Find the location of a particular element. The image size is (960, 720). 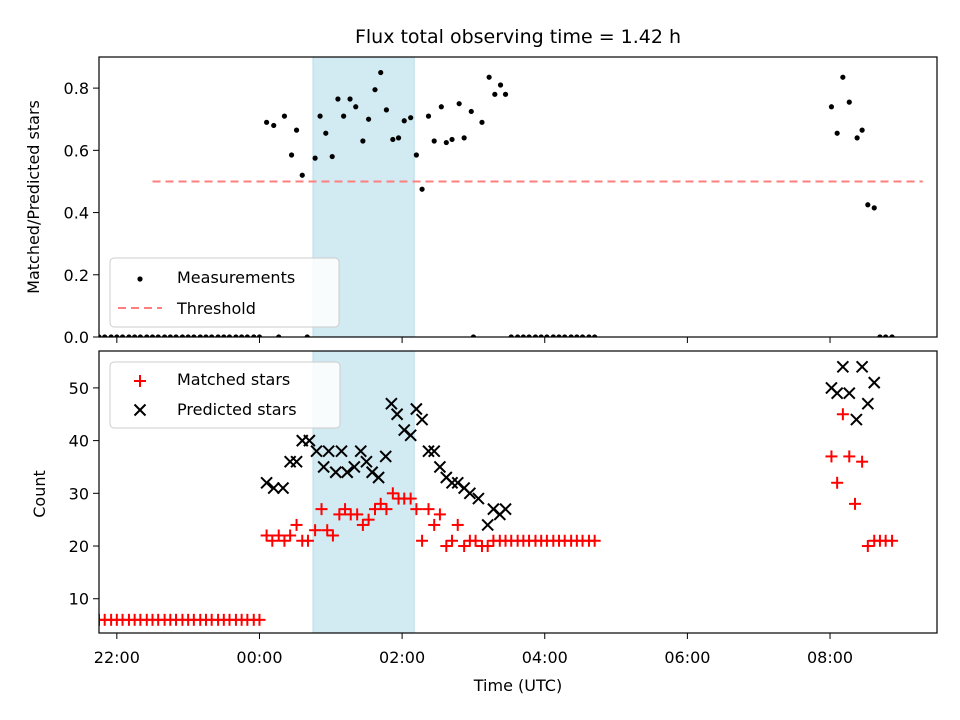

count-y-axis-label: Count is located at coordinates (39, 494).